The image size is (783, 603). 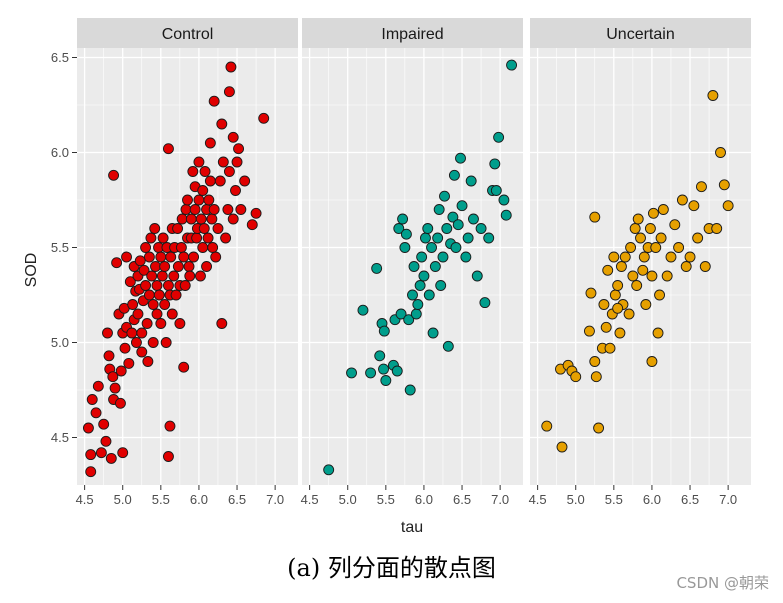 What do you see at coordinates (391, 568) in the screenshot?
I see `figure-caption: (a) 列分面的散点图` at bounding box center [391, 568].